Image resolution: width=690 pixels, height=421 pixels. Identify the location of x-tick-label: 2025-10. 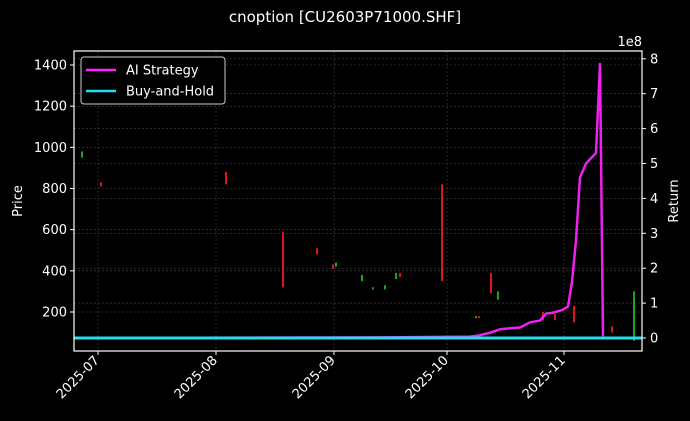
(427, 377).